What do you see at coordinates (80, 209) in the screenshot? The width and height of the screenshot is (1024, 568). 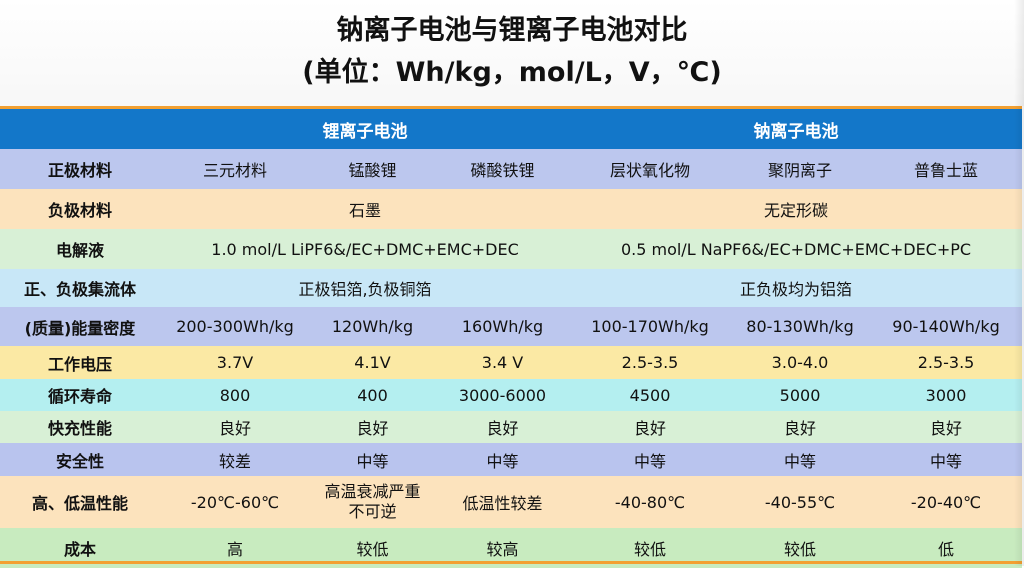 I see `row-label: 负极材料` at bounding box center [80, 209].